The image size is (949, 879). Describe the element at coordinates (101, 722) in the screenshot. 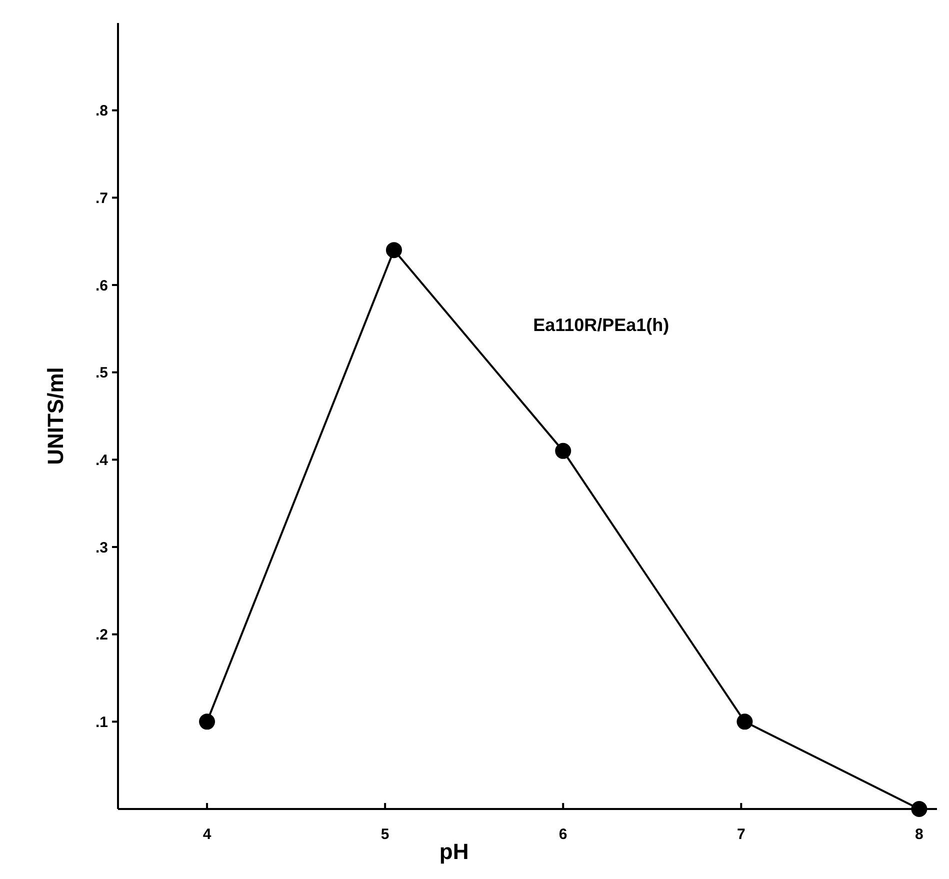

I see `y-tick-label: .1` at that location.